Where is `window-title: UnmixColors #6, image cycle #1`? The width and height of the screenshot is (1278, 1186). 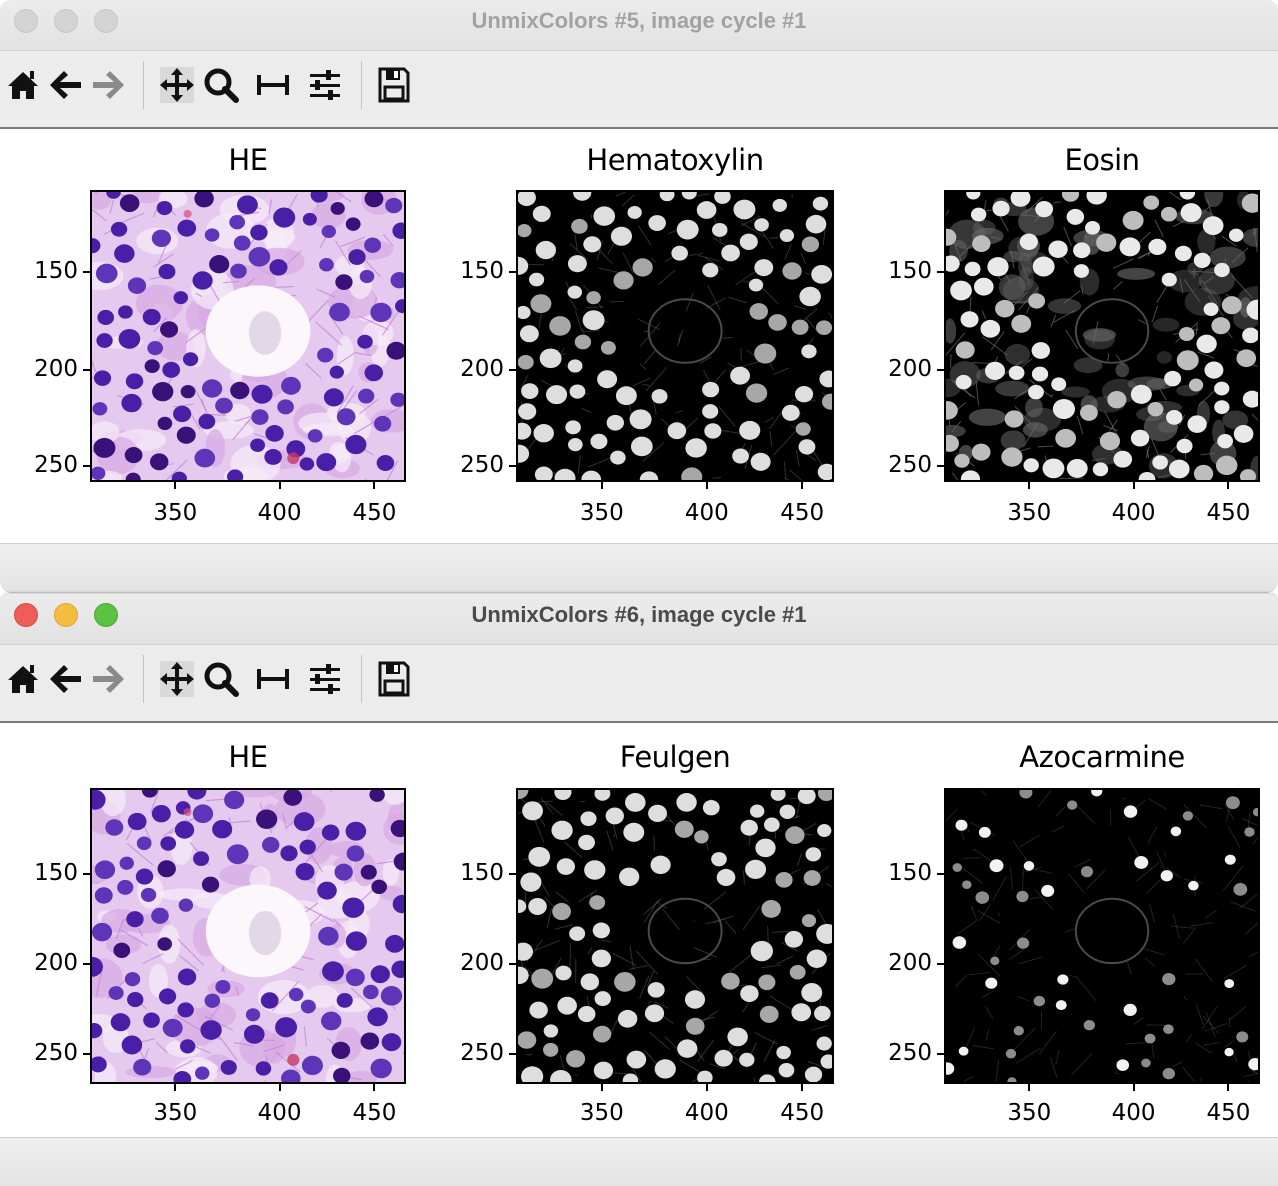 window-title: UnmixColors #6, image cycle #1 is located at coordinates (639, 614).